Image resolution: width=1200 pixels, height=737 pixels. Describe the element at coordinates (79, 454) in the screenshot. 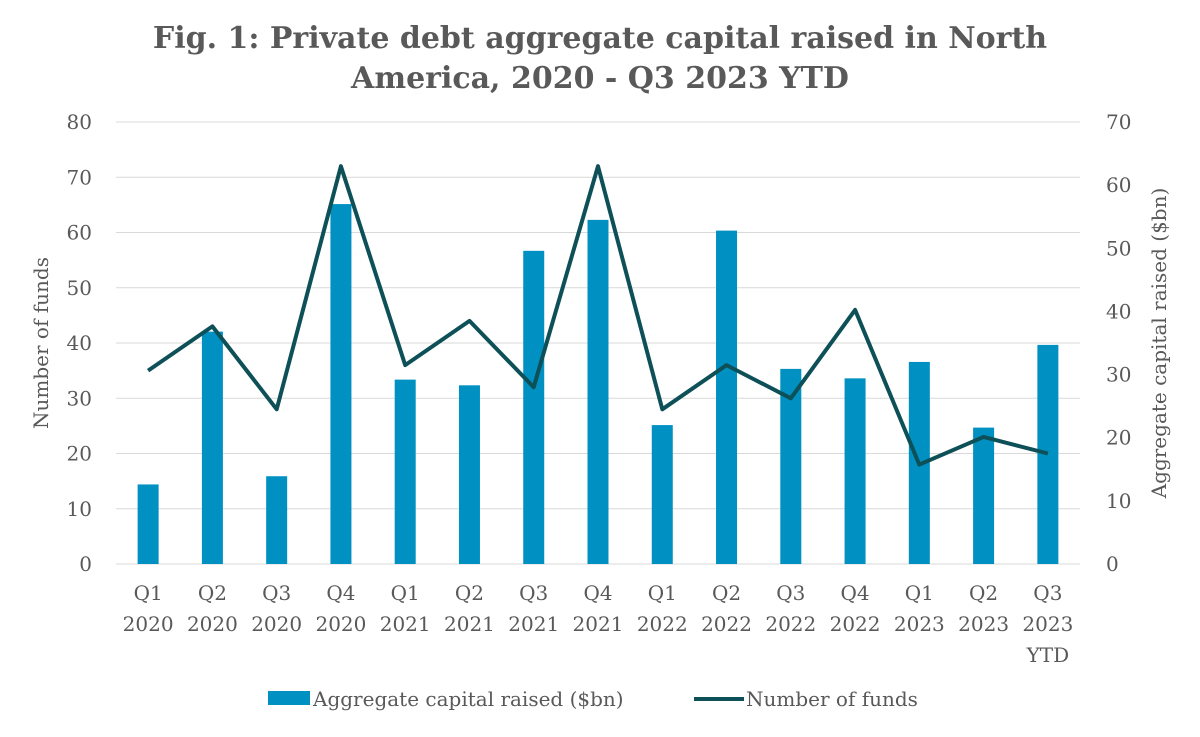

I see `left-tick-label: 20` at that location.